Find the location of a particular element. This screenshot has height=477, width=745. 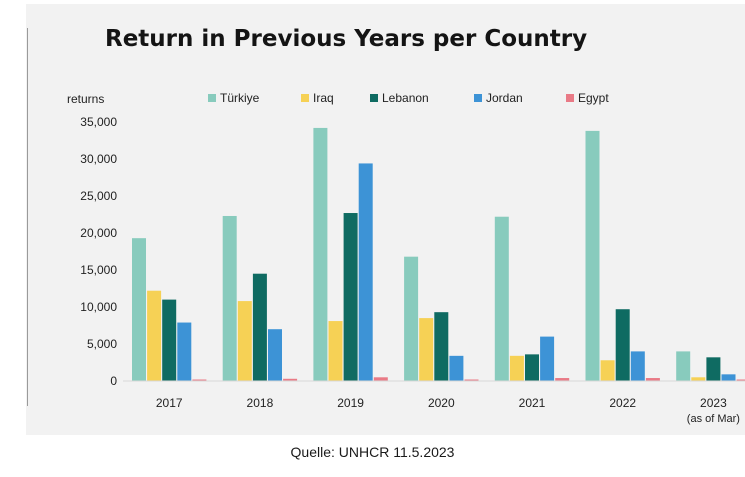

bar-lebanon-2019 is located at coordinates (350, 297).